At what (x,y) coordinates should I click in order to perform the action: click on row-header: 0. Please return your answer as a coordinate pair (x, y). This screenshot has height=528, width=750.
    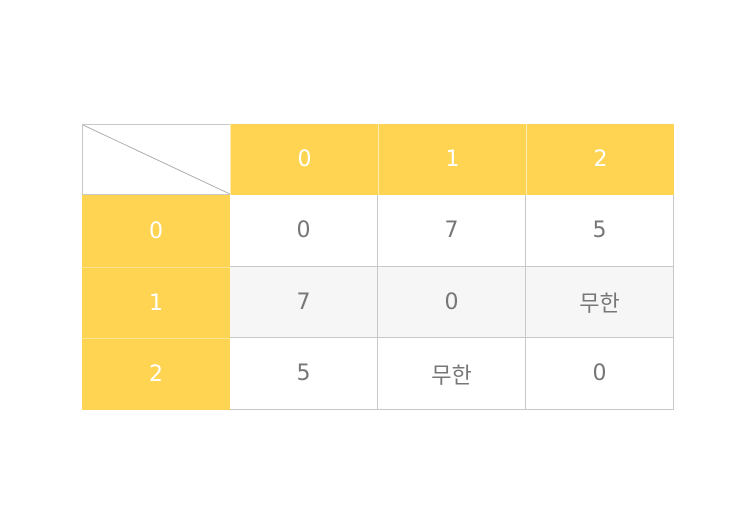
    Looking at the image, I should click on (156, 231).